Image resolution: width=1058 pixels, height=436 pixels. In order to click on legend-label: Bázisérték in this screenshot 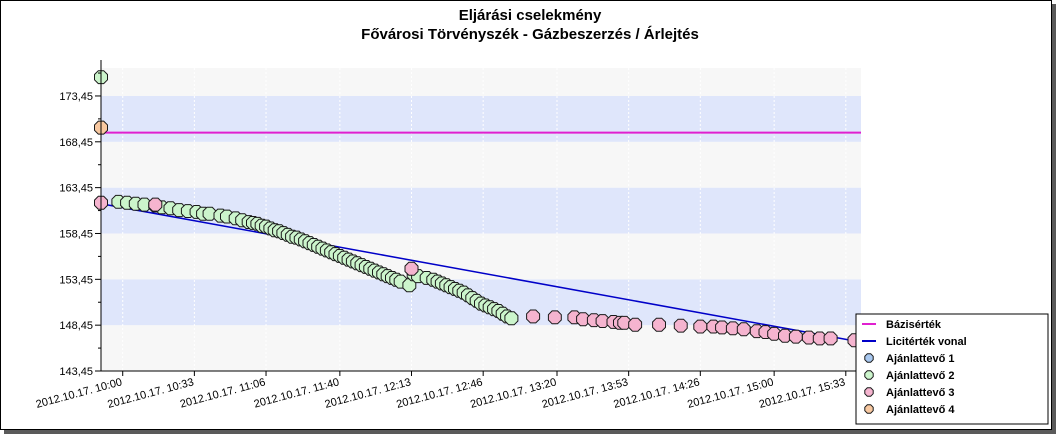, I will do `click(914, 325)`.